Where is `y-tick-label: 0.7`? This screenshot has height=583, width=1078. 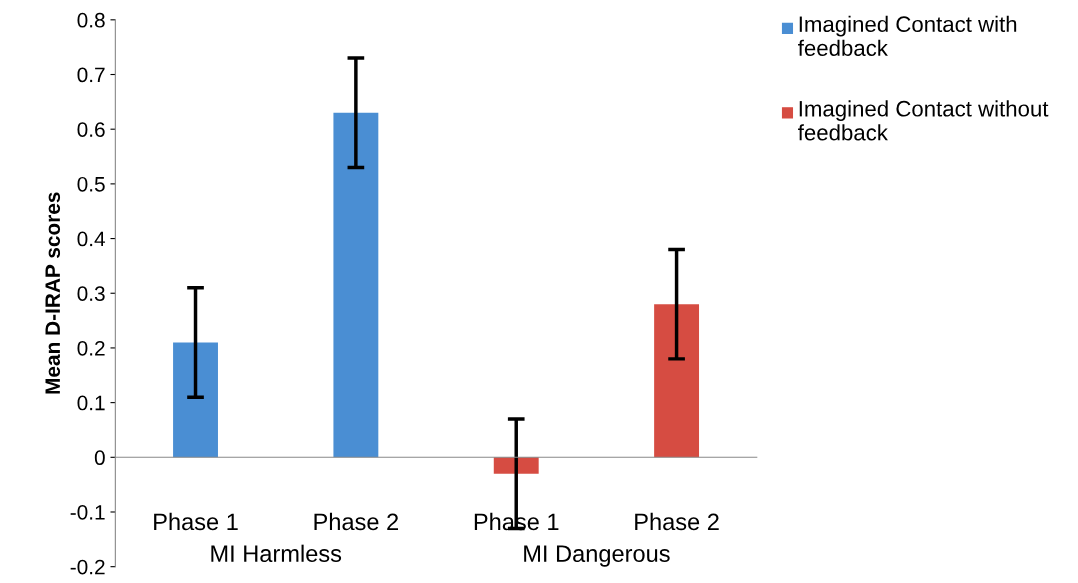
y-tick-label: 0.7 is located at coordinates (91, 75).